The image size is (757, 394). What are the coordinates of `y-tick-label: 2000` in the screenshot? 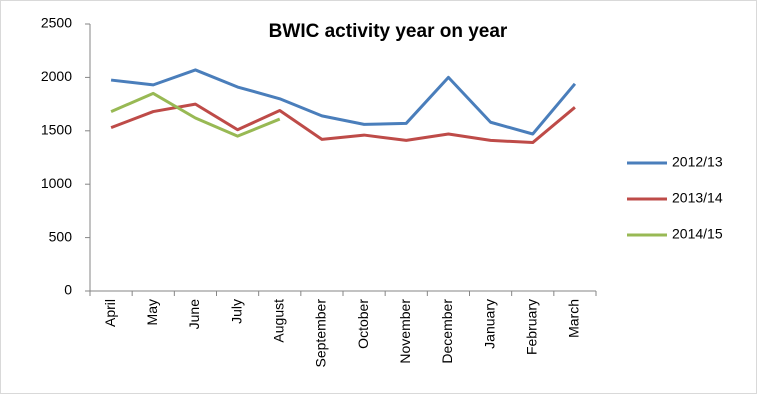 It's located at (56, 76).